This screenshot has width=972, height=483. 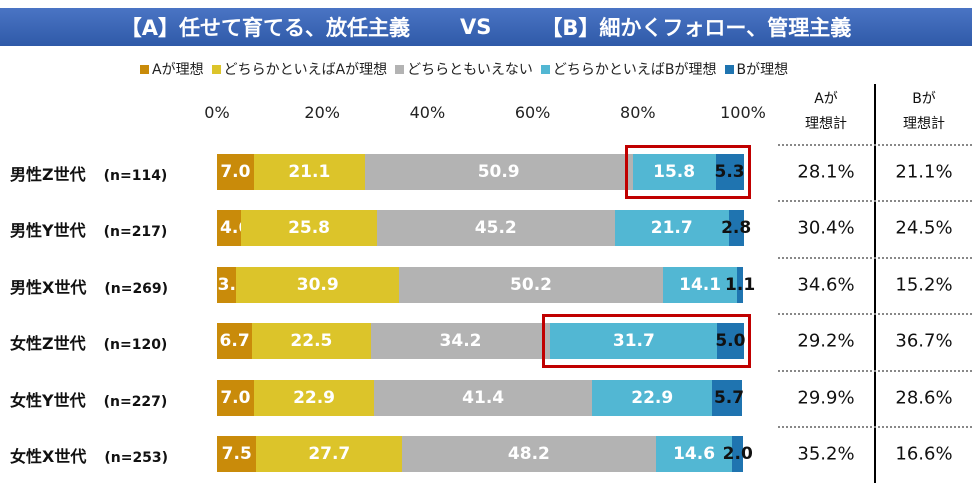 I want to click on b-total-cell: 21.1%, so click(x=924, y=172).